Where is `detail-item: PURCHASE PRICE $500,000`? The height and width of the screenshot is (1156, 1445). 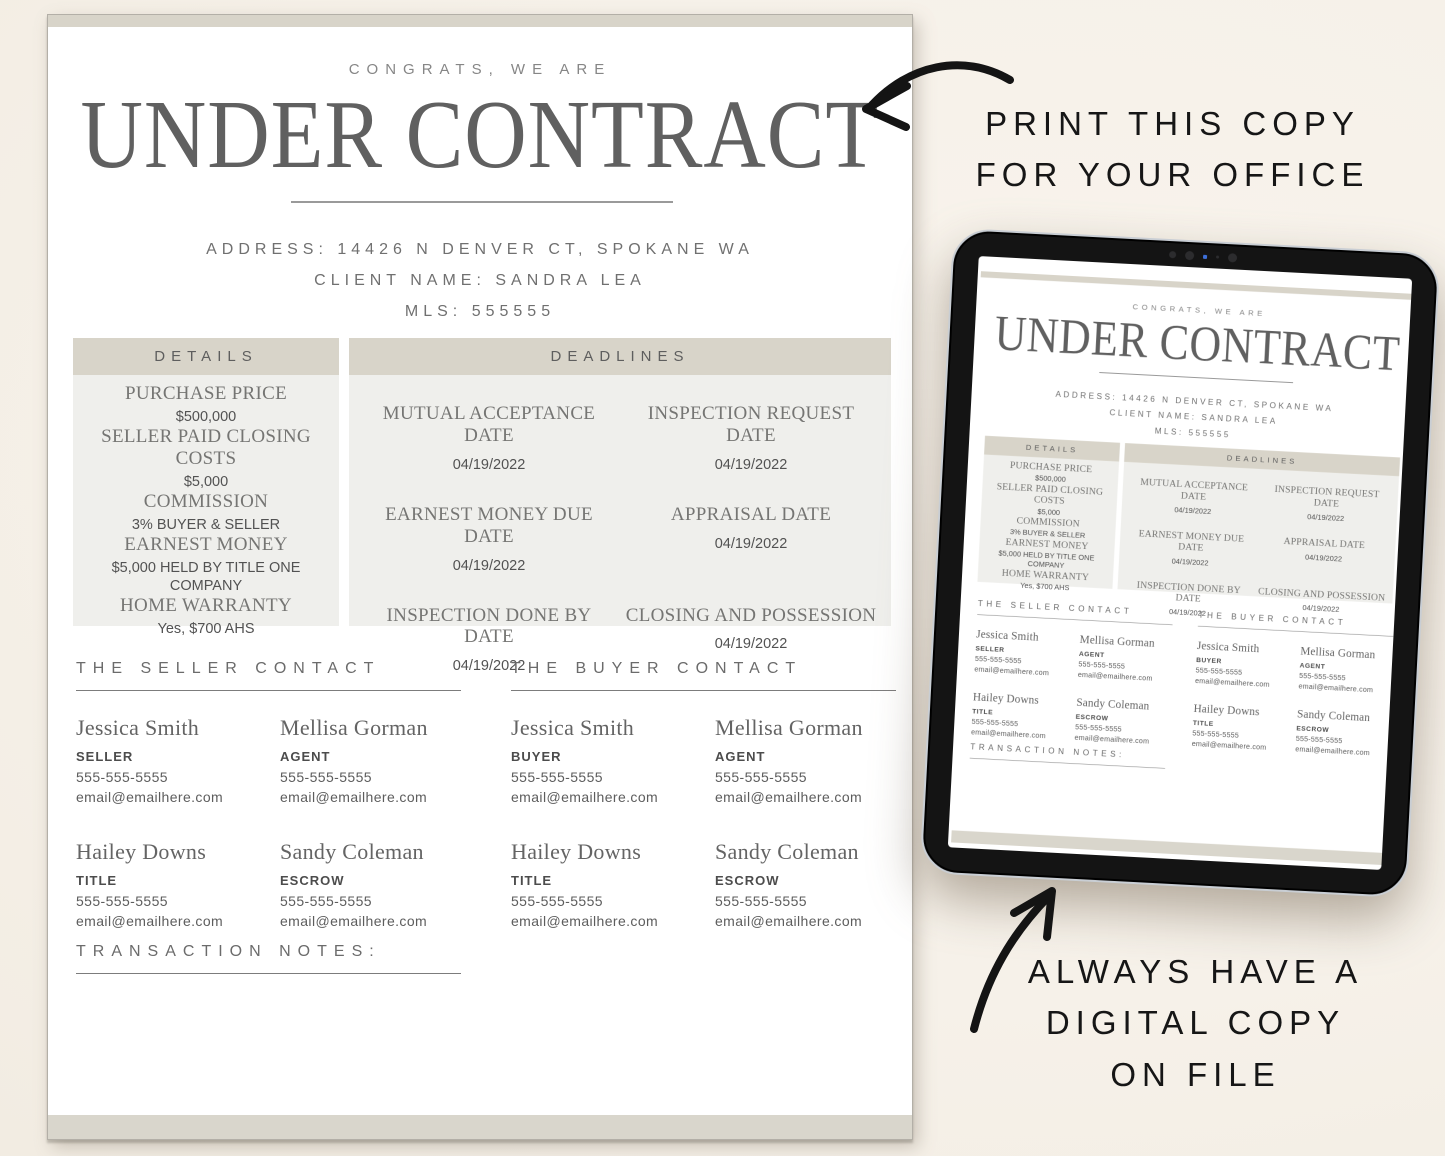 detail-item: PURCHASE PRICE $500,000 is located at coordinates (206, 404).